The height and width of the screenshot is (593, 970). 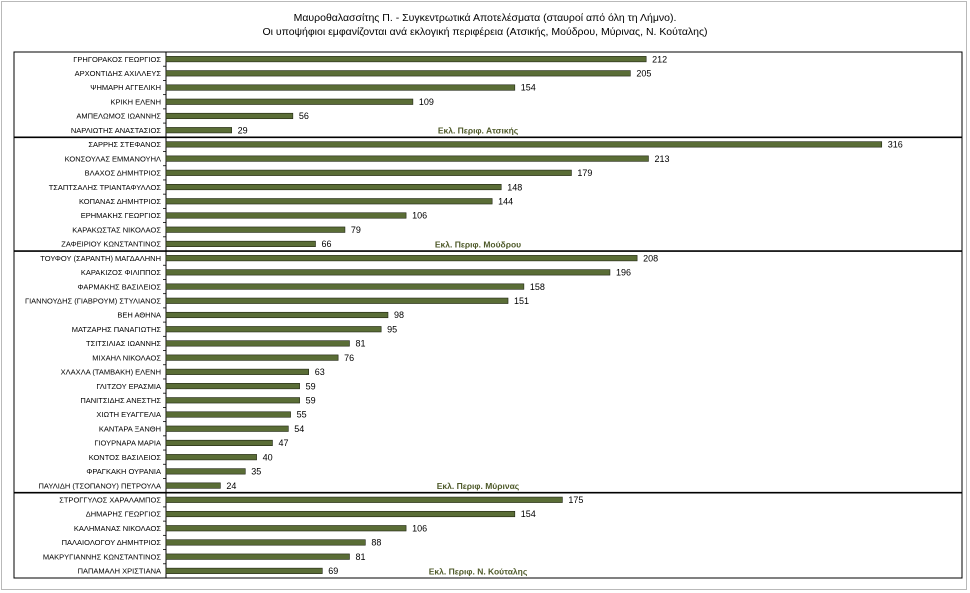 What do you see at coordinates (100, 258) in the screenshot?
I see `category-label: ΤΟΥΦΟΥ (ΣΑΡΑΝΤΗ) ΜΑΓΔΑΛΗΝΗ` at bounding box center [100, 258].